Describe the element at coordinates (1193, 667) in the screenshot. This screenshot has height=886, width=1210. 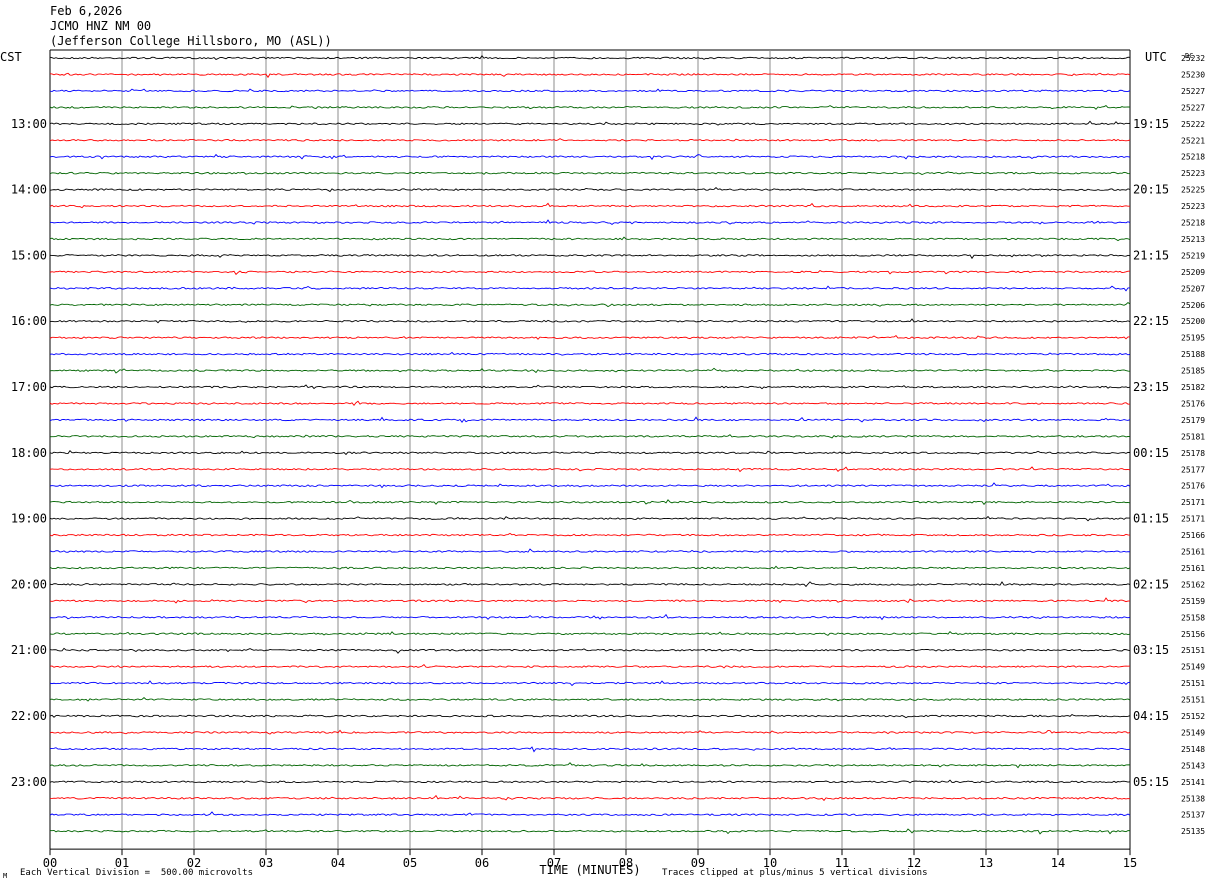
I see `dc-offset-label: 25149` at that location.